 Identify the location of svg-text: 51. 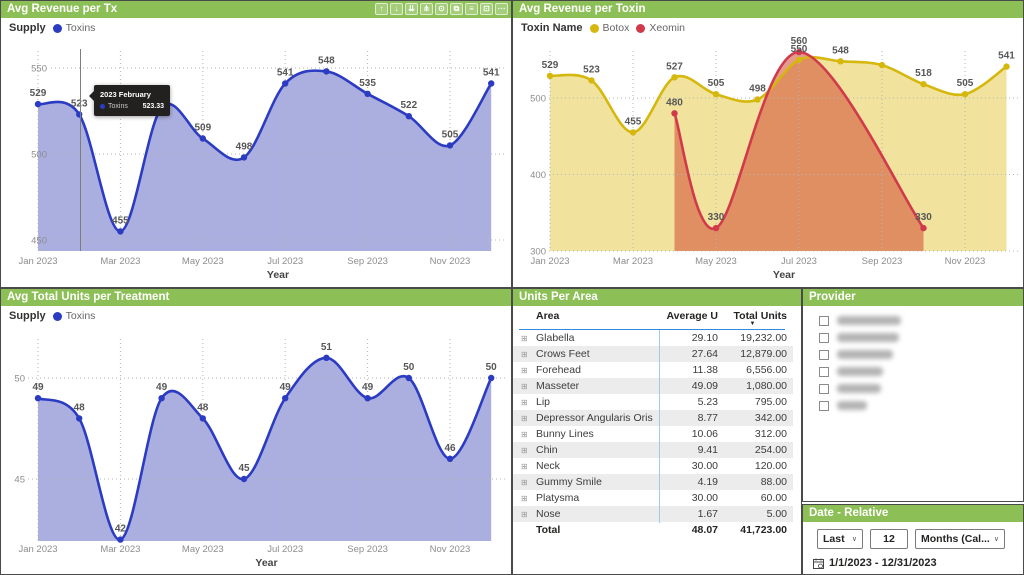
(327, 347).